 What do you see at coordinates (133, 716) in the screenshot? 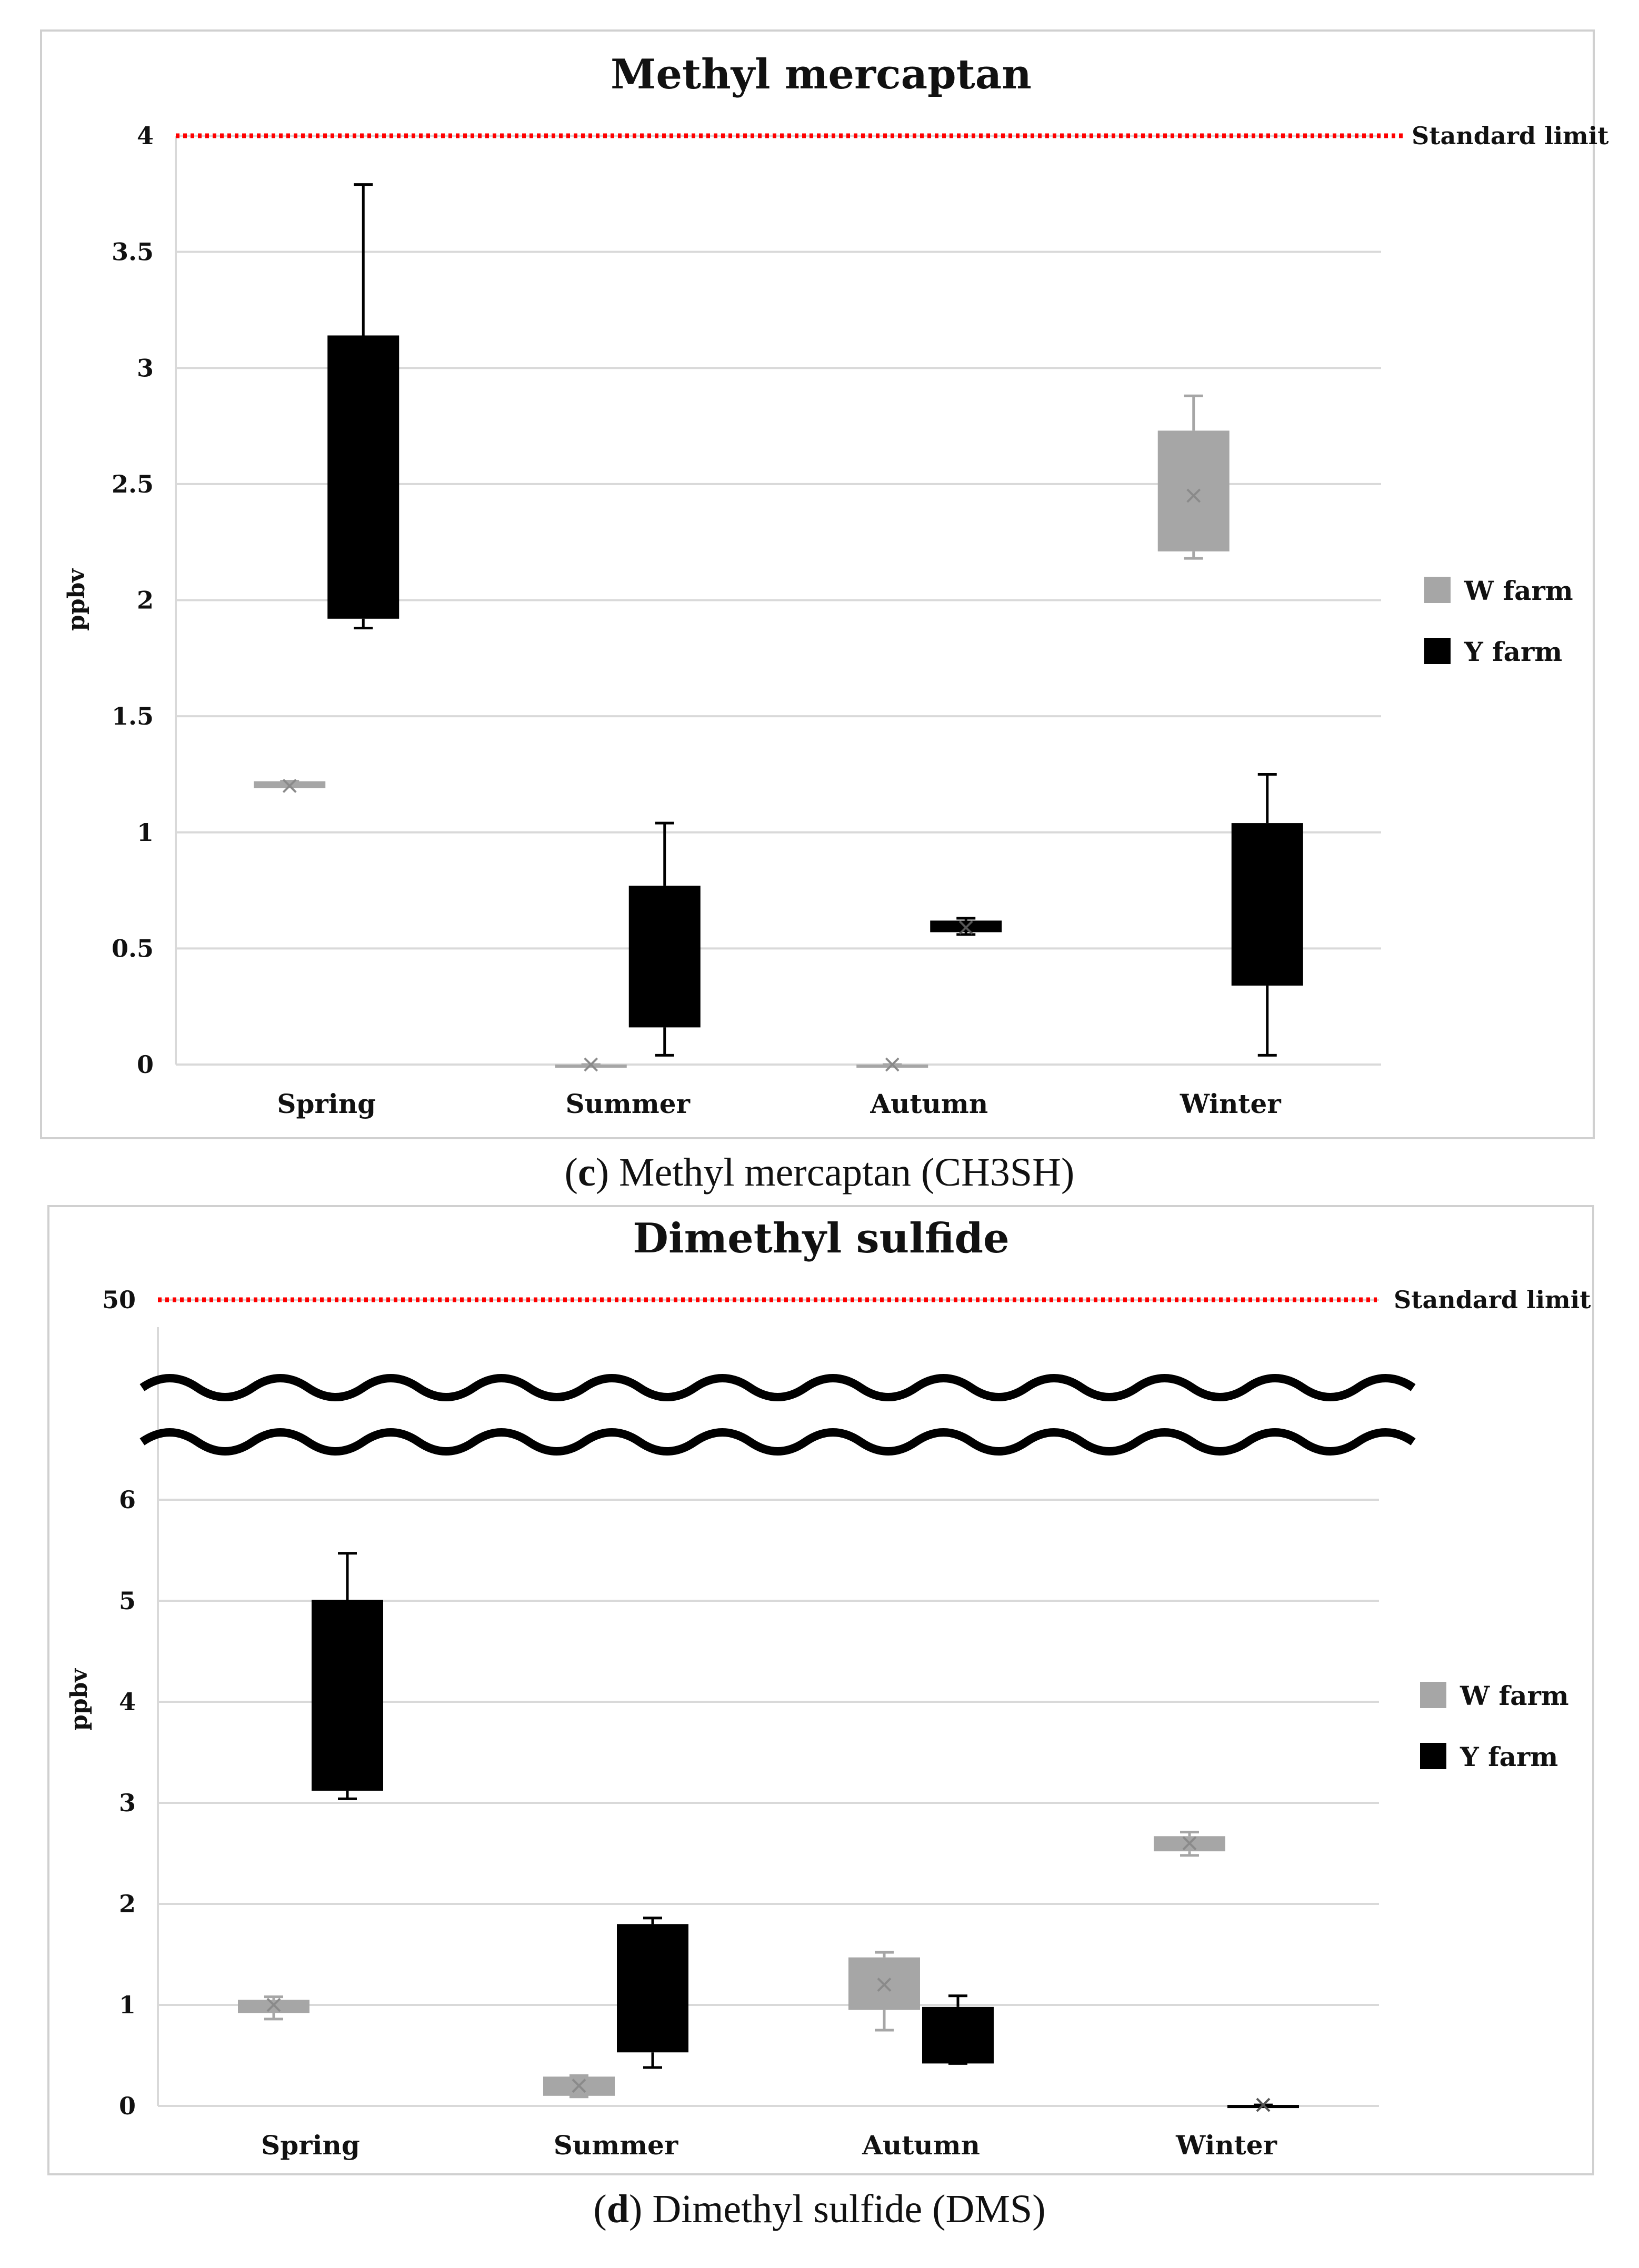
I see `y-tick-label-1-5: 1.5` at bounding box center [133, 716].